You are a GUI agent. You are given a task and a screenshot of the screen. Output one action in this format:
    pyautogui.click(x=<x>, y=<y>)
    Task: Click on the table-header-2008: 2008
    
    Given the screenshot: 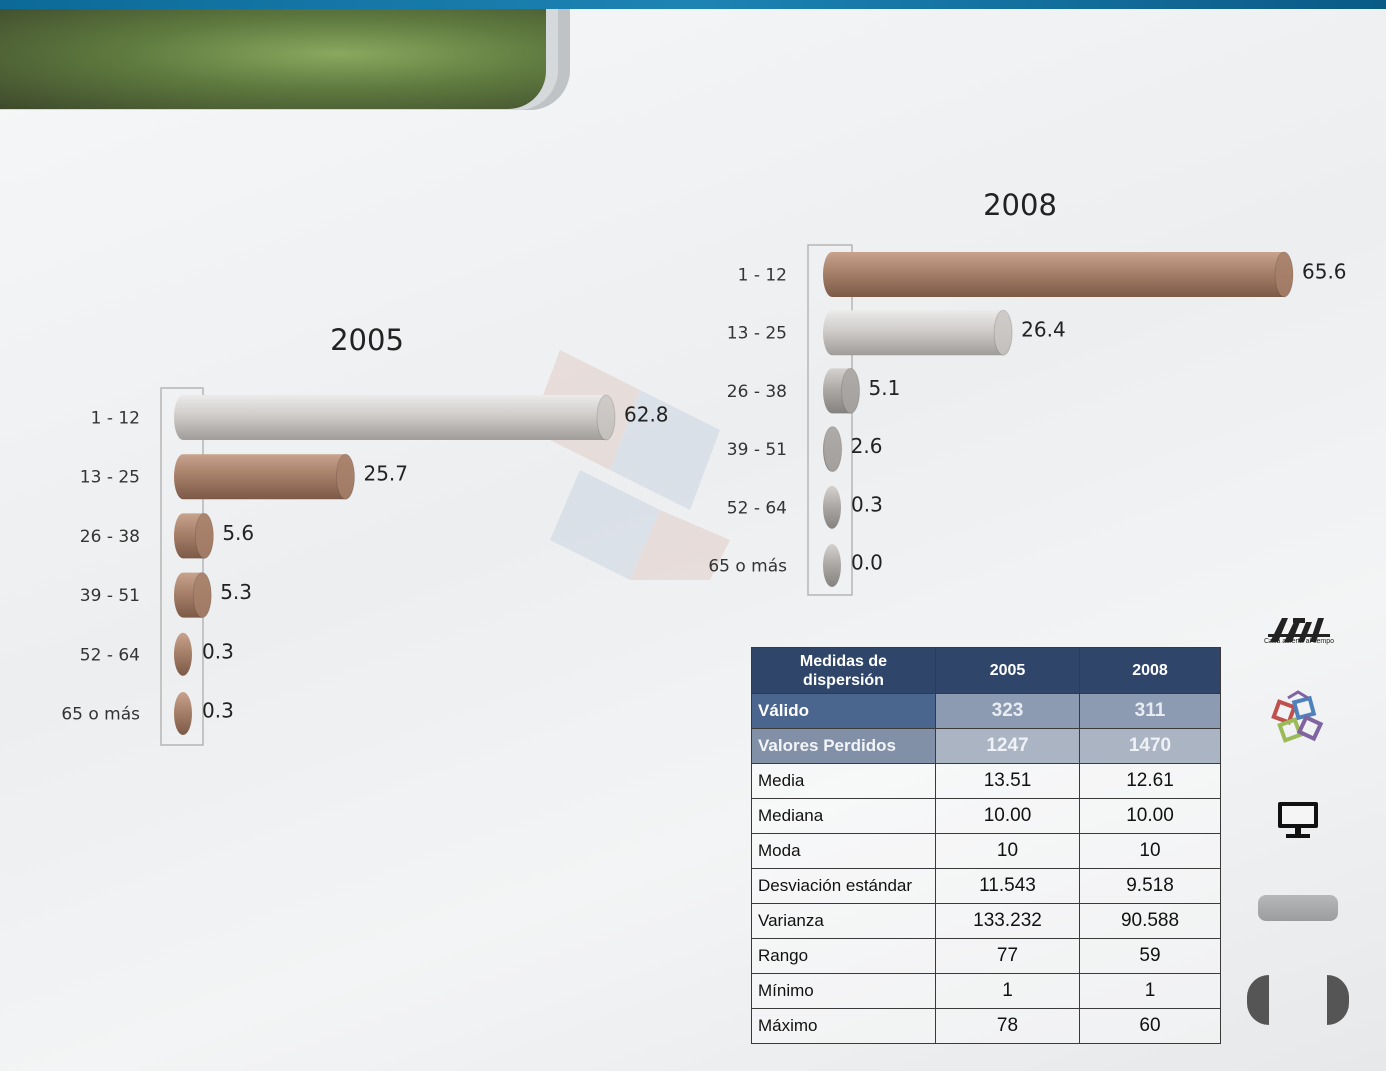 What is the action you would take?
    pyautogui.click(x=1150, y=670)
    